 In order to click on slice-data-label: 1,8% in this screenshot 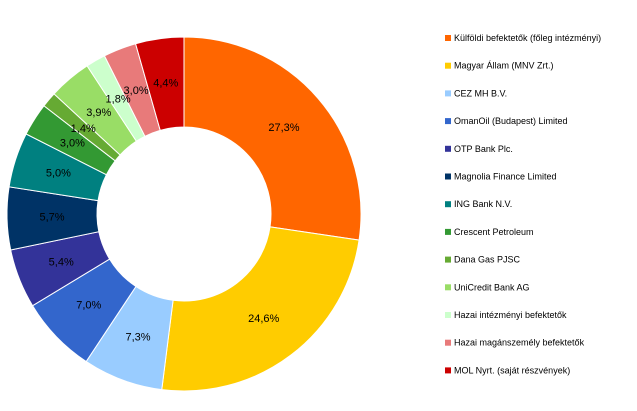, I will do `click(118, 100)`.